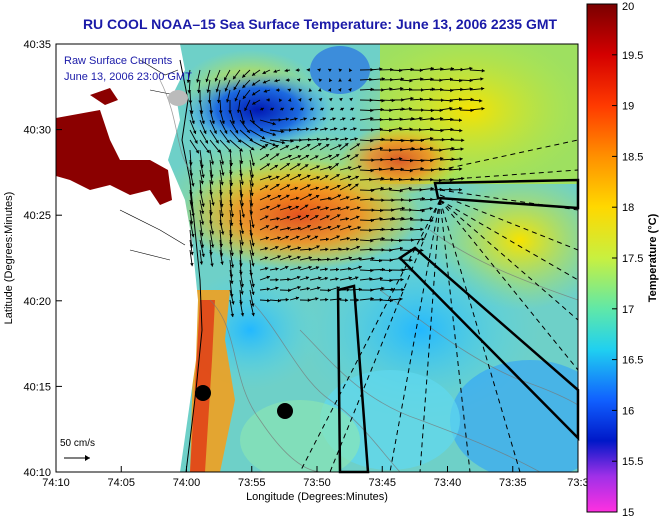  What do you see at coordinates (37, 302) in the screenshot?
I see `y-tick-label: 40:20` at bounding box center [37, 302].